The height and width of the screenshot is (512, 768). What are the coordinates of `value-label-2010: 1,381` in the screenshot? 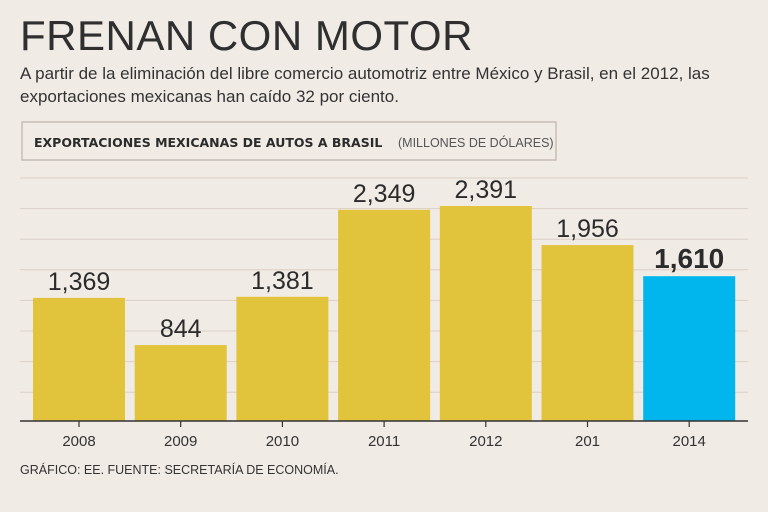 It's located at (282, 281).